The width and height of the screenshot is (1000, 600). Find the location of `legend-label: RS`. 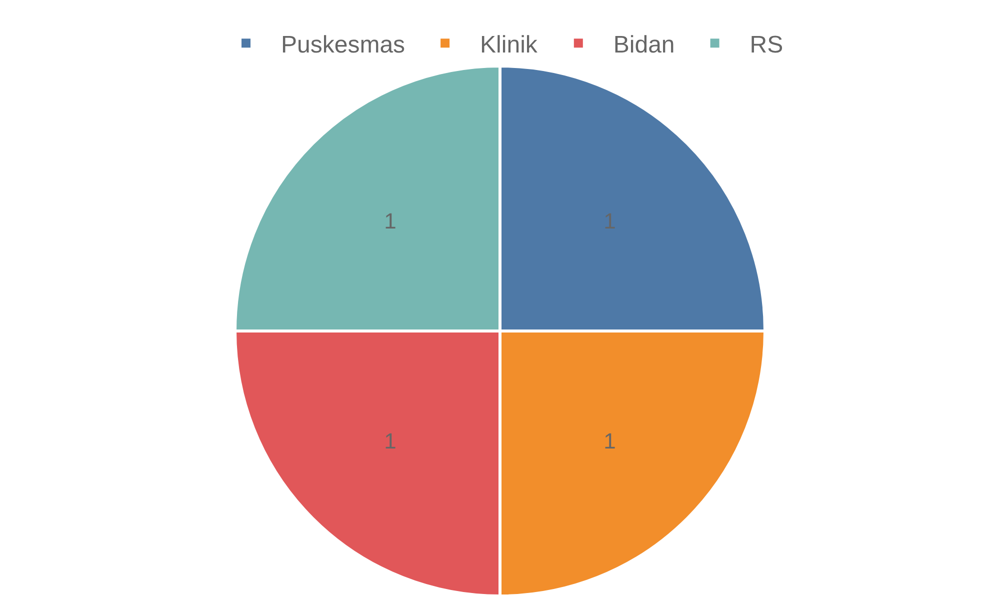

legend-label: RS is located at coordinates (767, 44).